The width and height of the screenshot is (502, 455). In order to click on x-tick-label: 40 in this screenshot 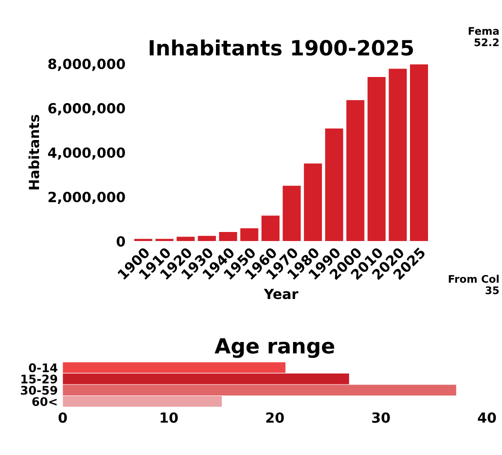, I will do `click(487, 417)`.